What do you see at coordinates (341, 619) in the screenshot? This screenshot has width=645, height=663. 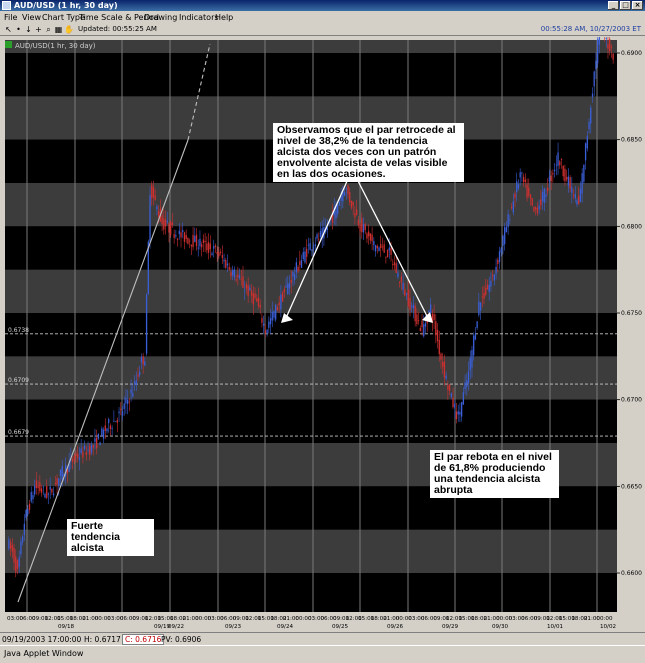 I see `time-label: 09:00` at bounding box center [341, 619].